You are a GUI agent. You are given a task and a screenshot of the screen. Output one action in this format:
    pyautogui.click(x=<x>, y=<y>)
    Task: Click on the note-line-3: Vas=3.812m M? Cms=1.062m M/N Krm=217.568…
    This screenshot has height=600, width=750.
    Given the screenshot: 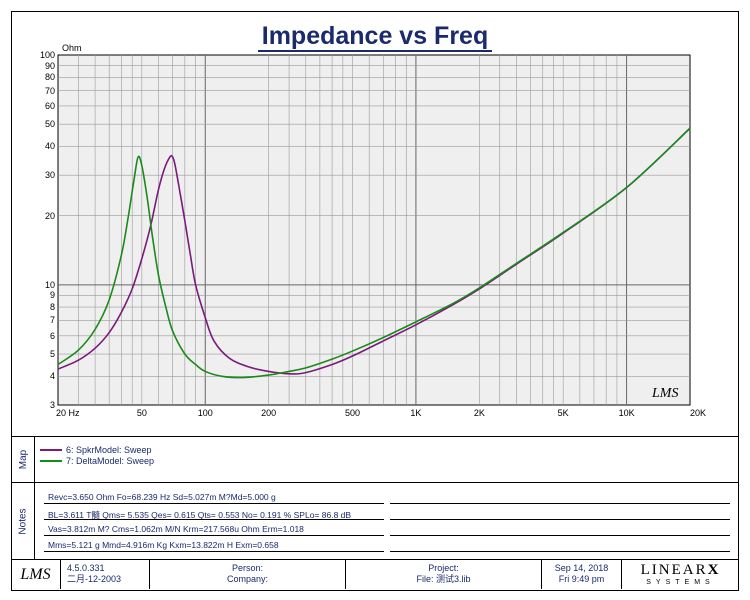 What is the action you would take?
    pyautogui.click(x=176, y=529)
    